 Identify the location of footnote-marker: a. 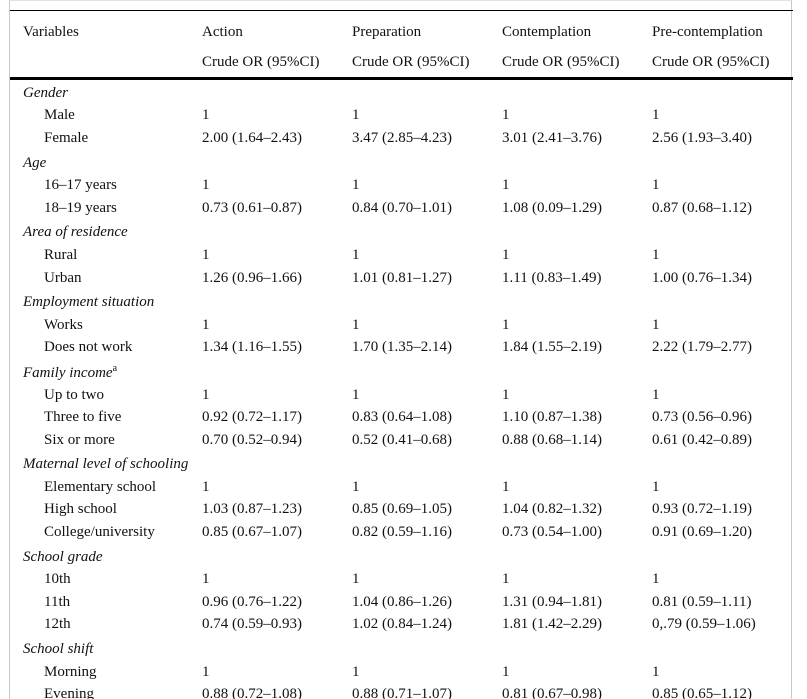
(115, 368).